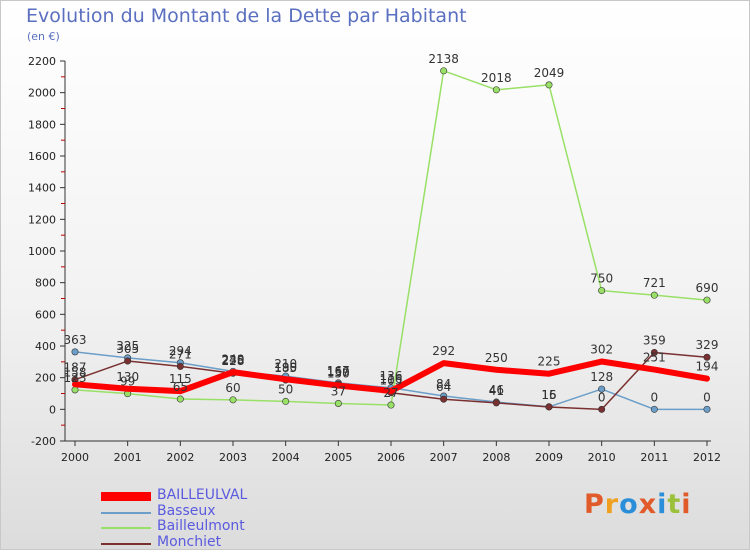 Image resolution: width=750 pixels, height=552 pixels. What do you see at coordinates (202, 495) in the screenshot?
I see `legend-label: BAILLEULVAL` at bounding box center [202, 495].